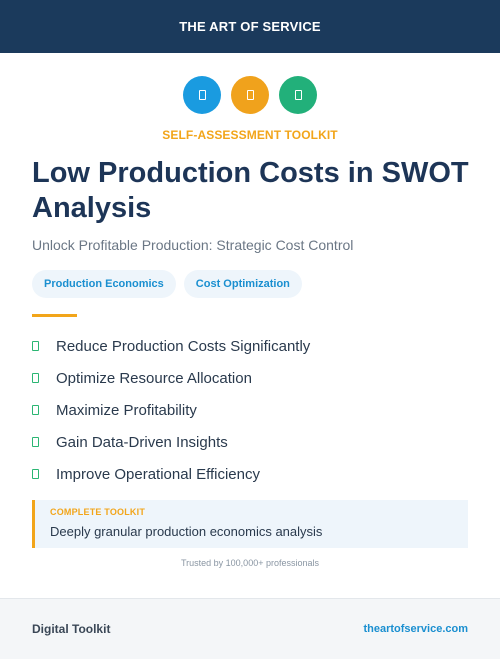  Describe the element at coordinates (298, 95) in the screenshot. I see `green-badge-icon` at that location.